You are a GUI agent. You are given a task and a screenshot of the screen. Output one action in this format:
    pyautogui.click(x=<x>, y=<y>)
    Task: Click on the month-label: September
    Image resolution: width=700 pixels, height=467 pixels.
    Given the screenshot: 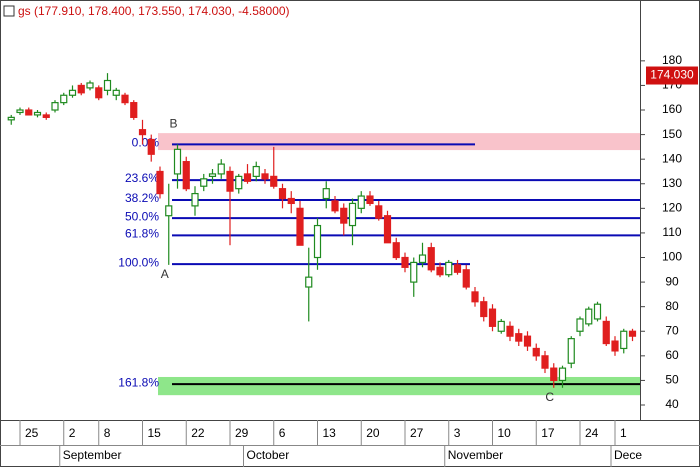 What is the action you would take?
    pyautogui.click(x=92, y=455)
    